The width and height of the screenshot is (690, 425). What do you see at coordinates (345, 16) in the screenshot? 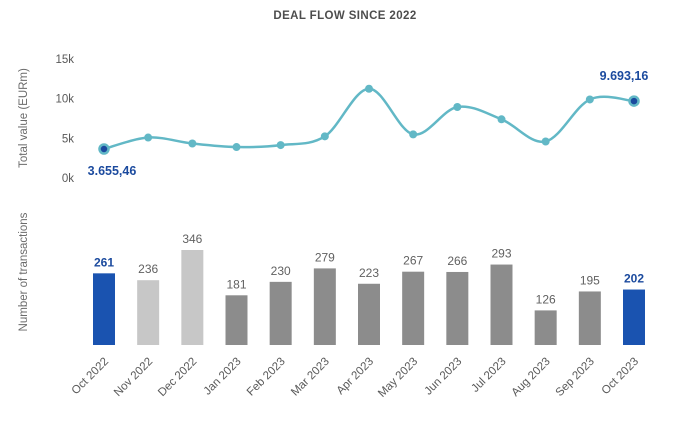
I see `chart-title: DEAL FLOW SINCE 2022` at bounding box center [345, 16].